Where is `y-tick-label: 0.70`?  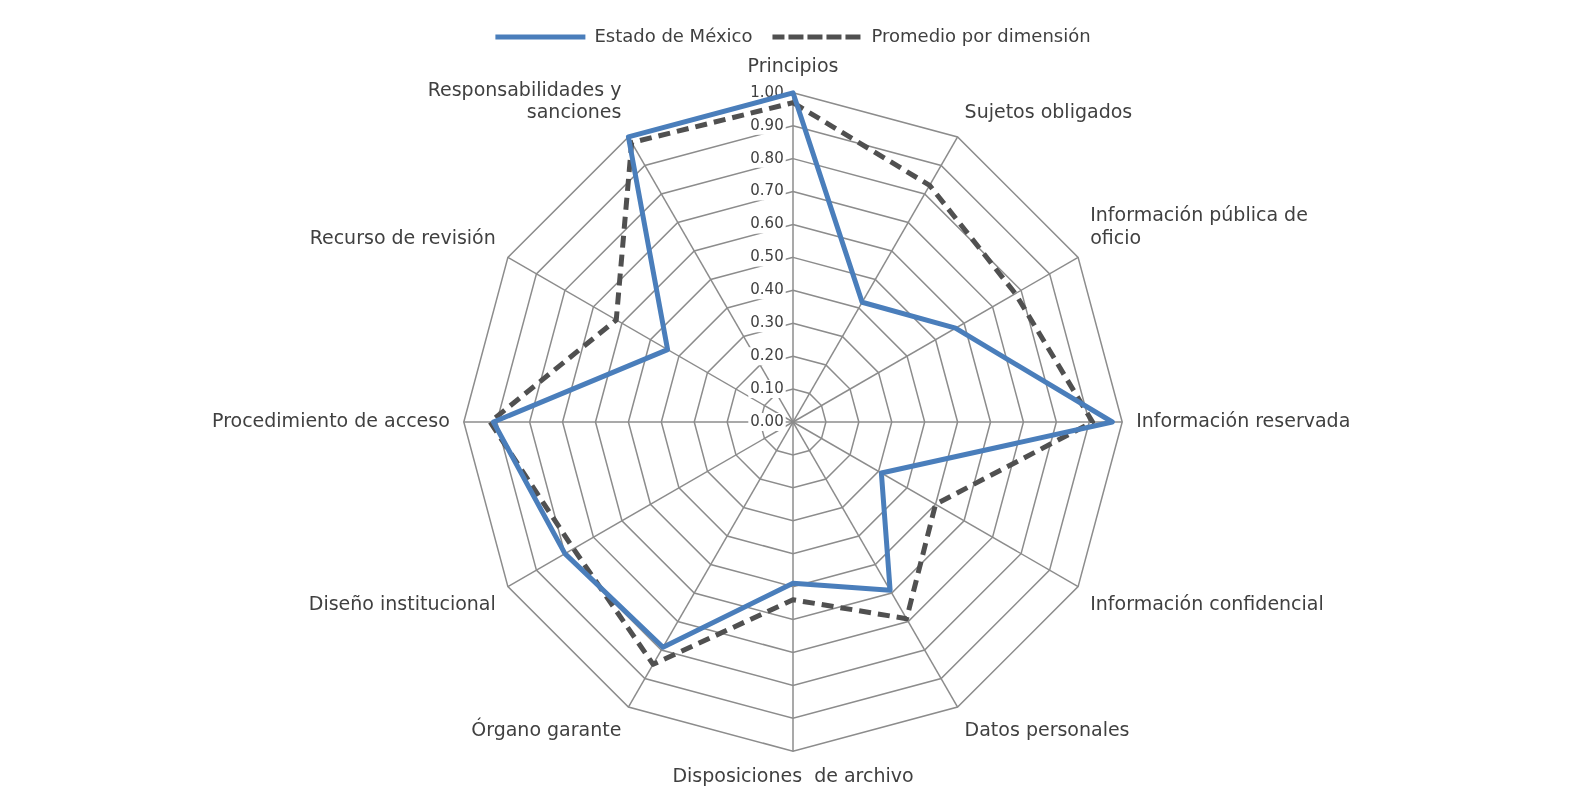
y-tick-label: 0.70 is located at coordinates (767, 190).